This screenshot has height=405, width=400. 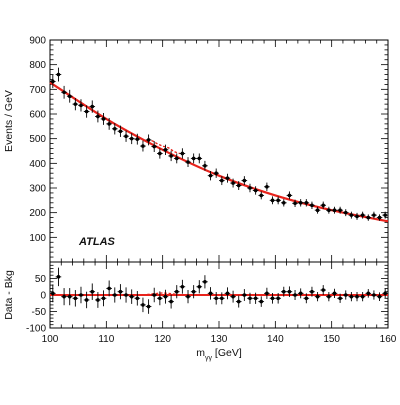 I want to click on atlas-label: ATLAS, so click(x=97, y=242).